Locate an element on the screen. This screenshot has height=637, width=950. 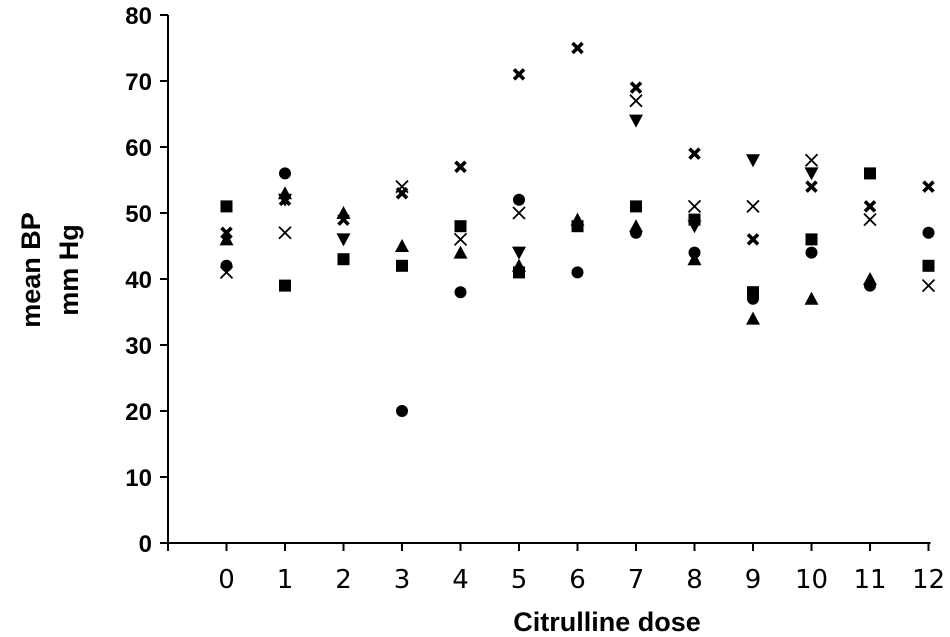
x-tick-label: 3 is located at coordinates (402, 580).